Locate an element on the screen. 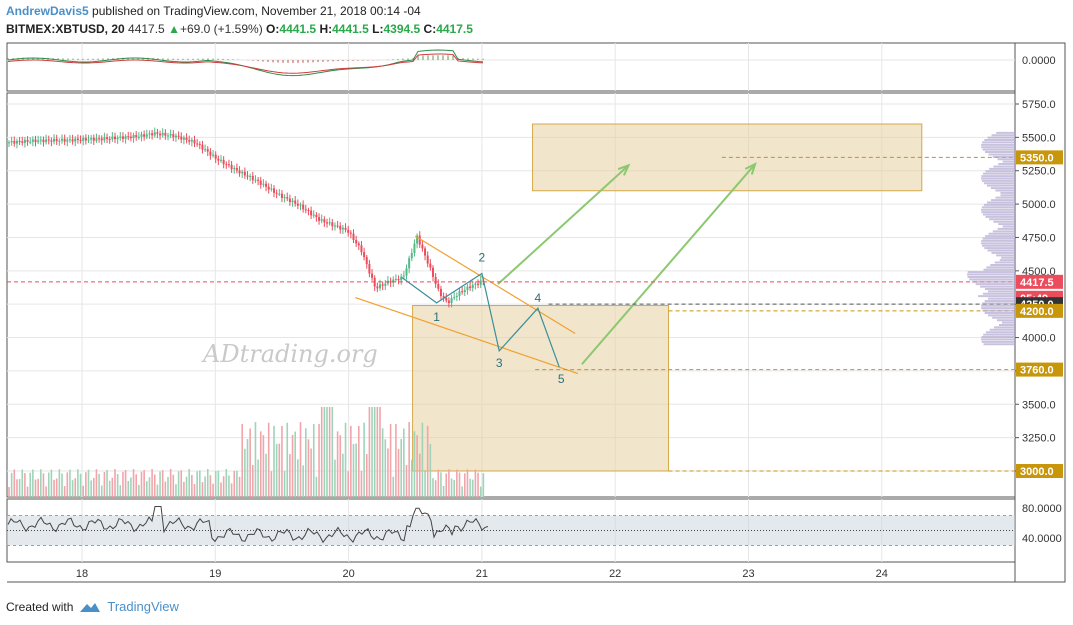 This screenshot has width=1073, height=625. low-value: 4394.5 is located at coordinates (402, 29).